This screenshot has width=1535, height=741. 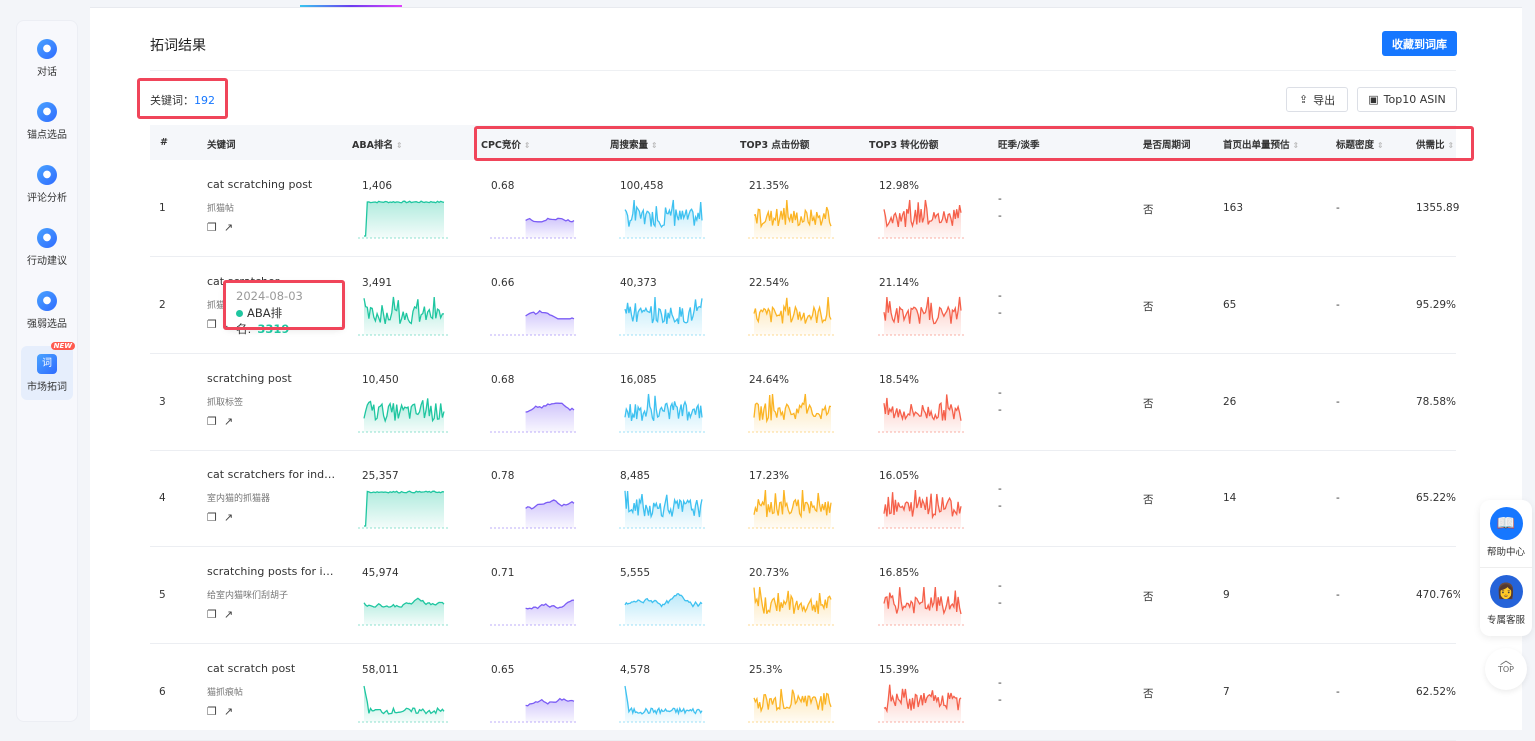 What do you see at coordinates (1230, 498) in the screenshot?
I see `orders-estimate: 14` at bounding box center [1230, 498].